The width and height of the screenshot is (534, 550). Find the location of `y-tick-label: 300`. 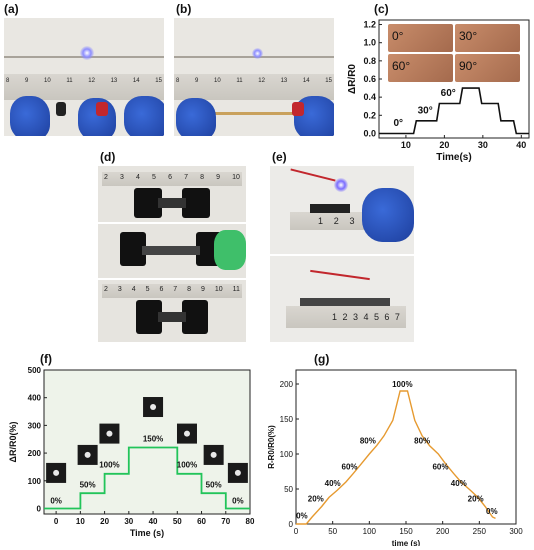

y-tick-label: 300 is located at coordinates (35, 425).